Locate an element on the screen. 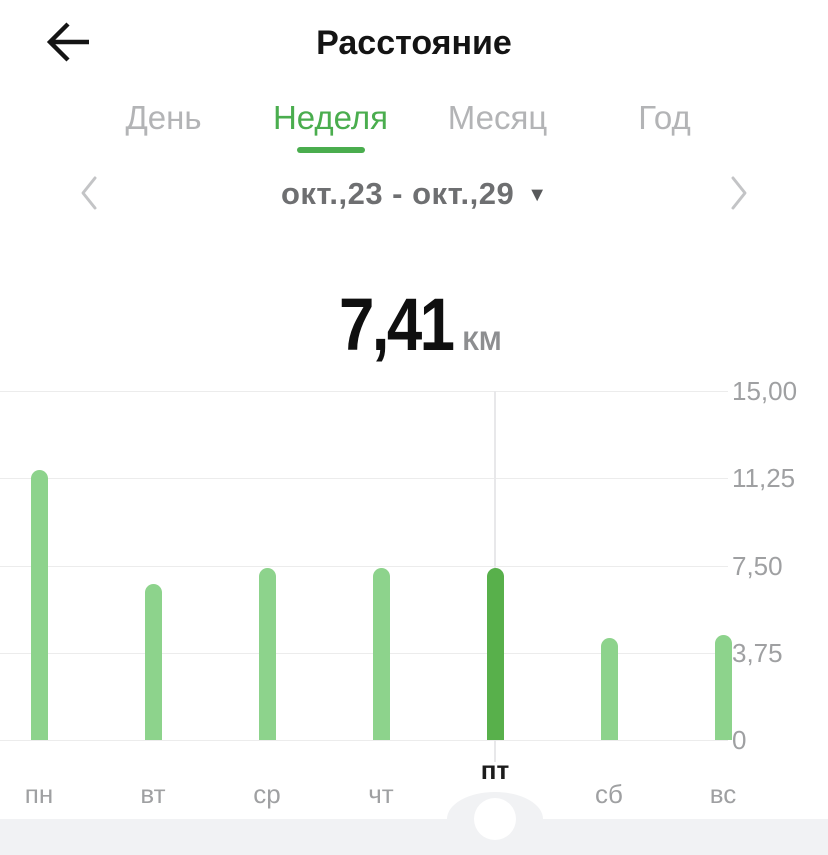 The image size is (828, 855). date-range-label: окт.,23 - окт.,29 is located at coordinates (397, 193).